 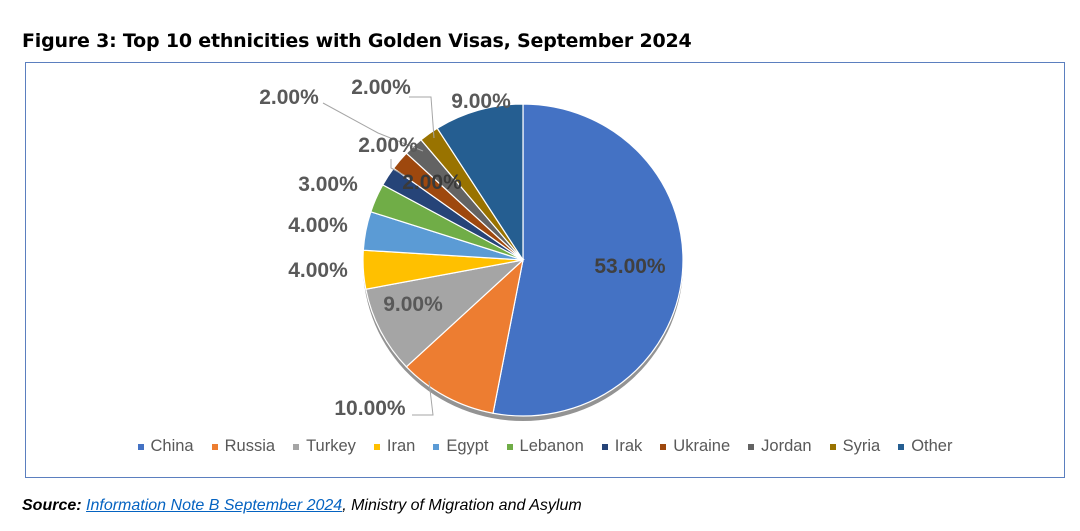 I want to click on legend-item-turkey: Turkey, so click(x=324, y=446).